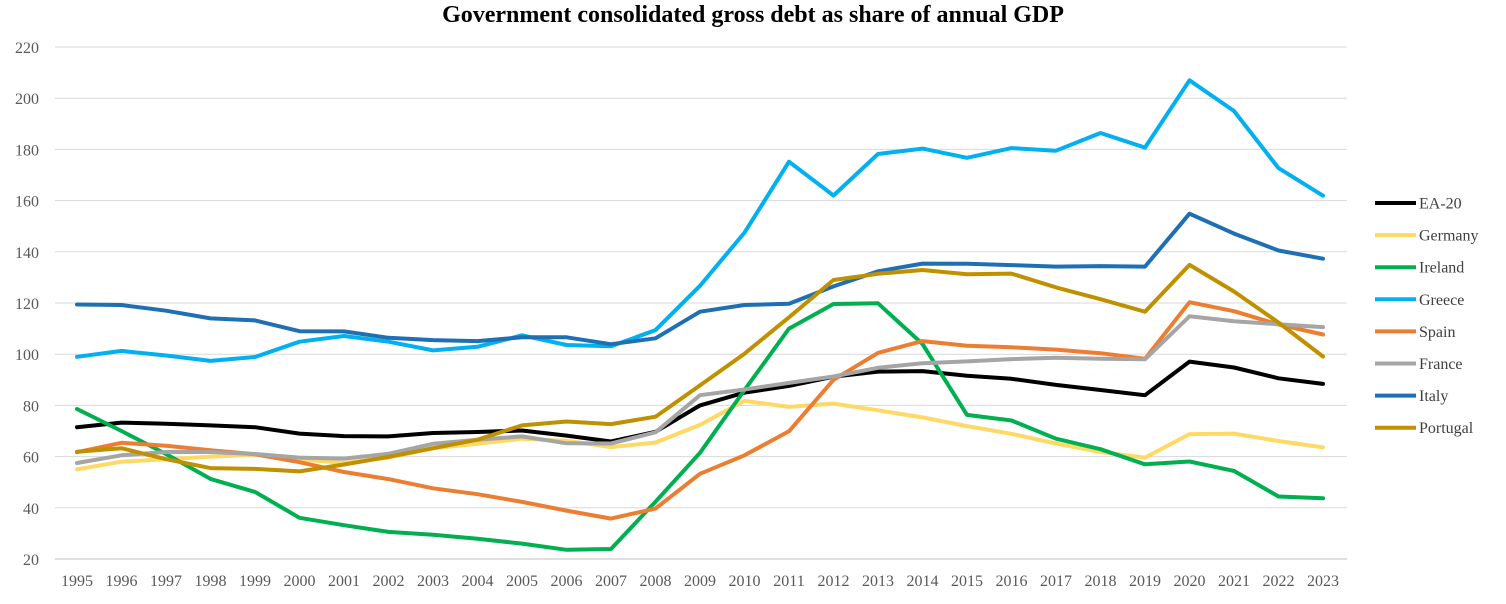 This screenshot has width=1506, height=604. I want to click on x-tick-label: 2014, so click(923, 581).